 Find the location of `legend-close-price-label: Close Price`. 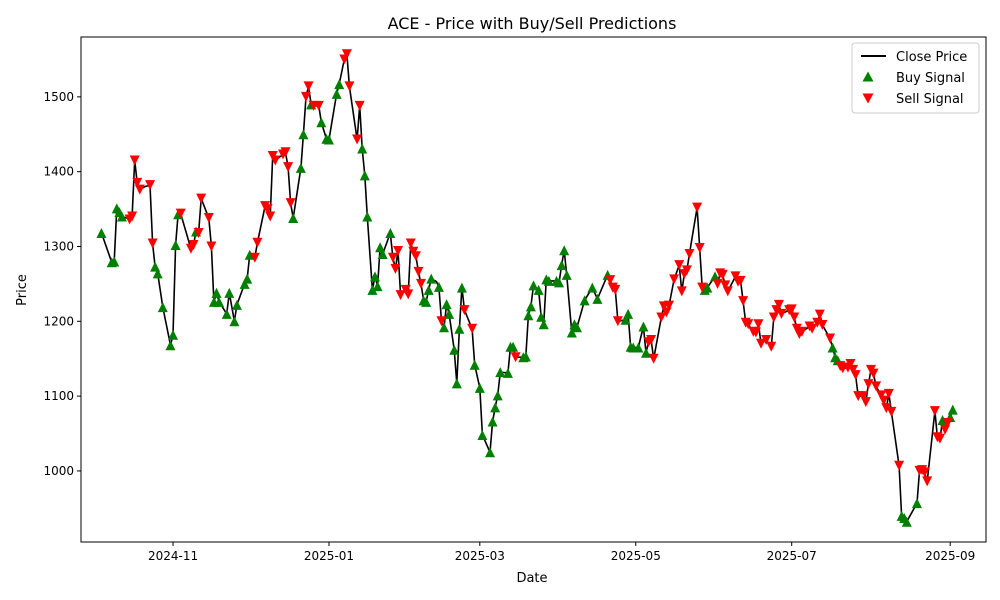

legend-close-price-label: Close Price is located at coordinates (931, 57).